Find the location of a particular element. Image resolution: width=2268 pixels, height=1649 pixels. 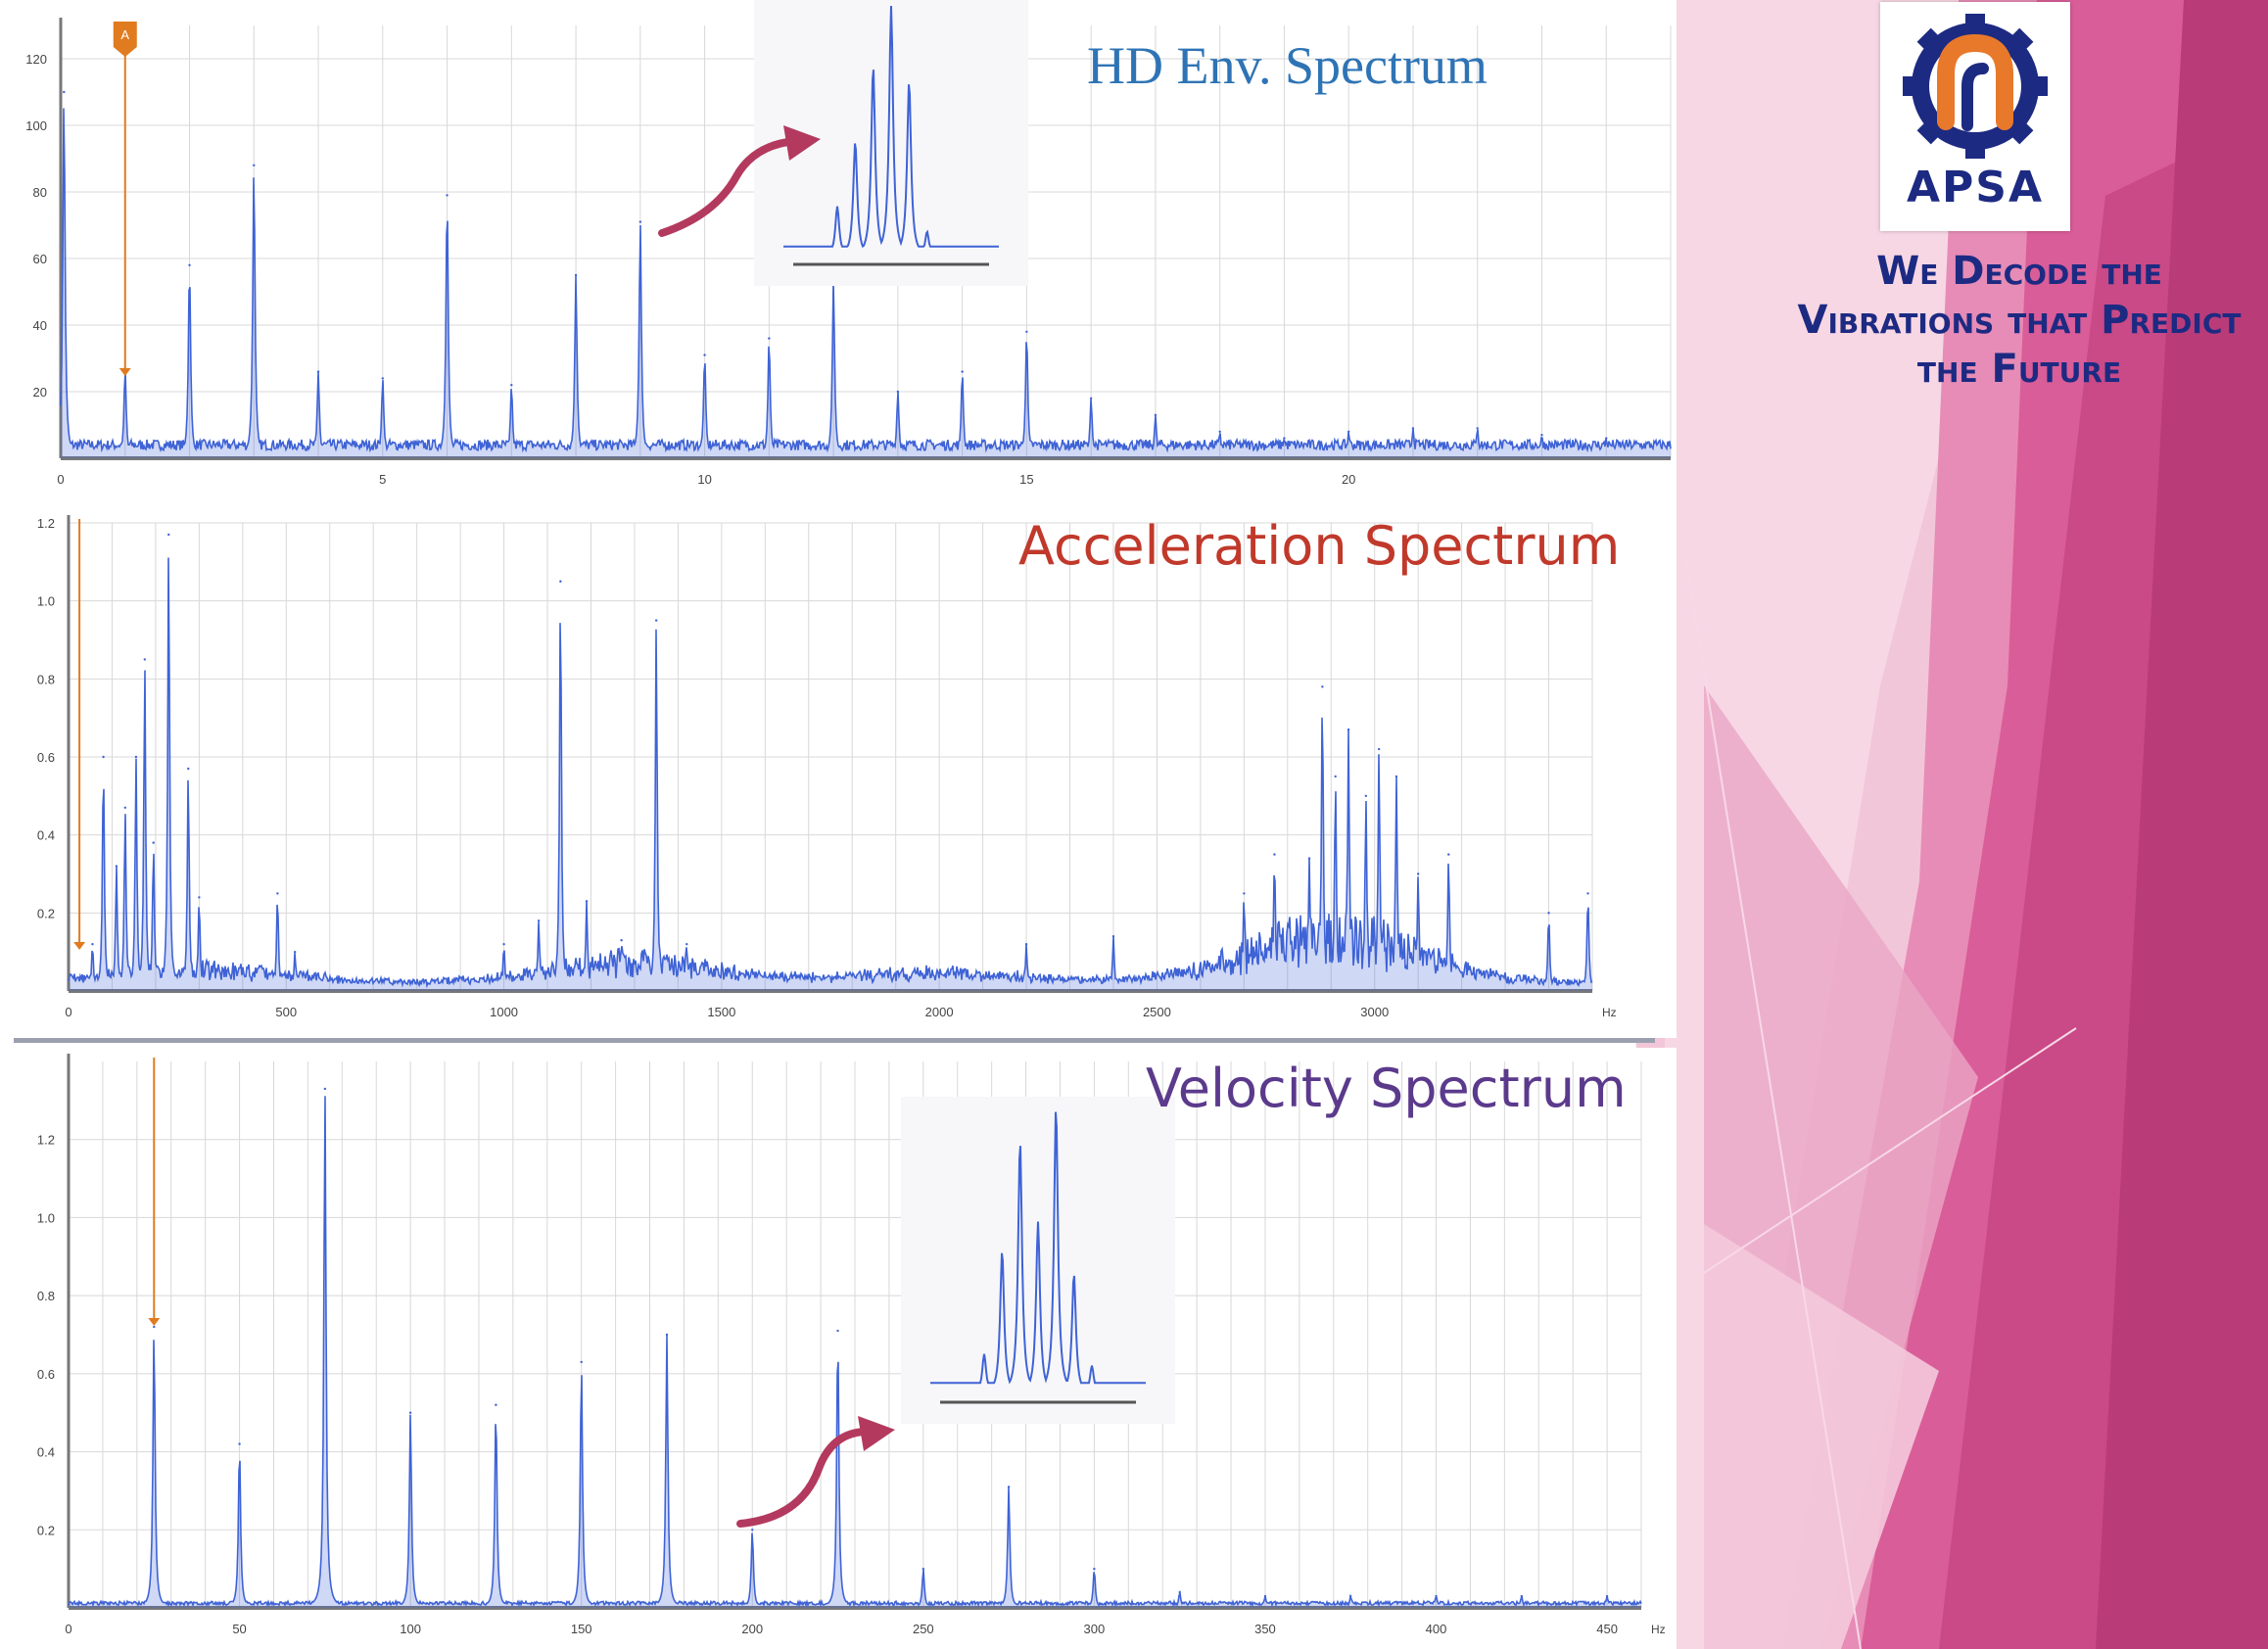

x-tick-label: 350 is located at coordinates (1265, 1629).